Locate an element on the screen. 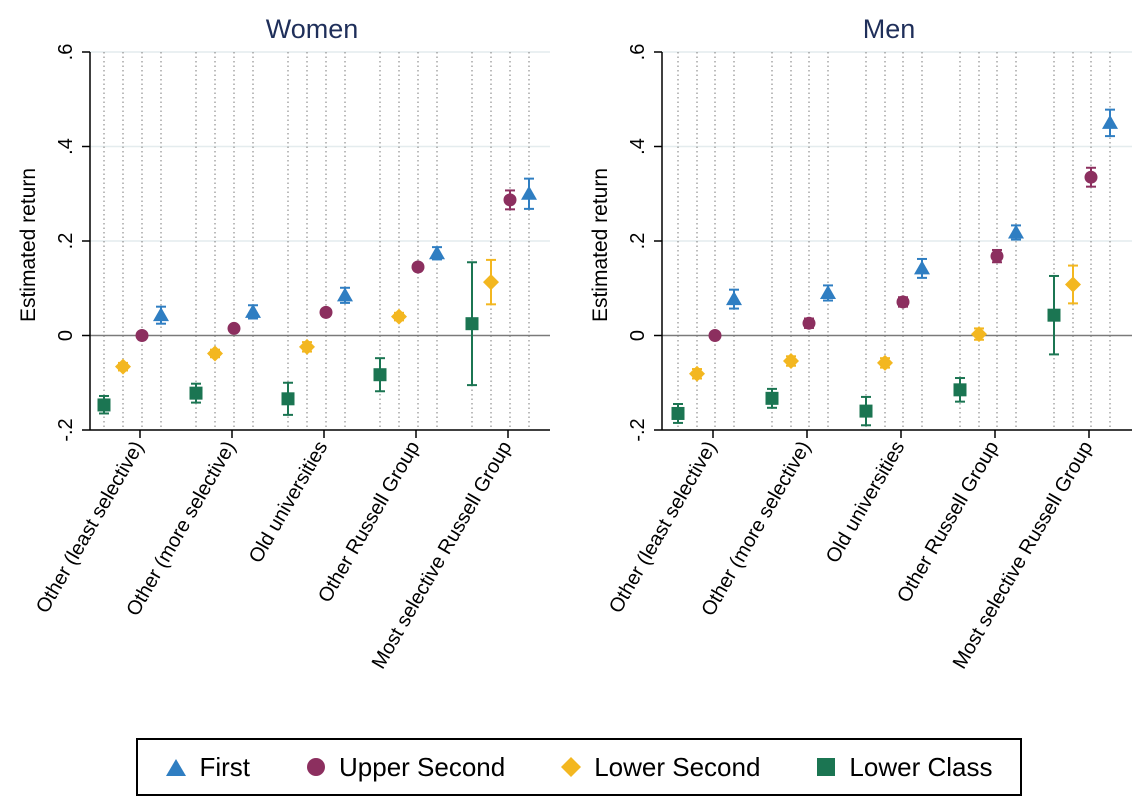 The width and height of the screenshot is (1132, 812). legend-item-lower-second: Lower Second is located at coordinates (660, 767).